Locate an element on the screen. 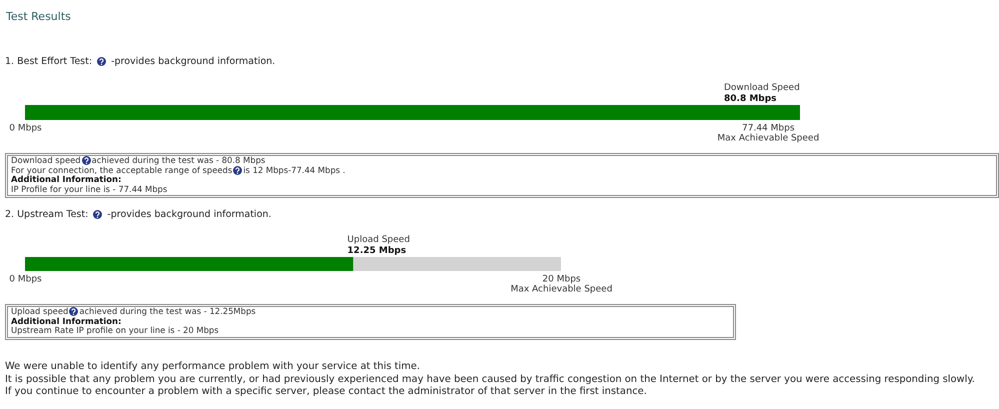 The image size is (999, 409). data-label: 80.8 Mbps is located at coordinates (750, 99).